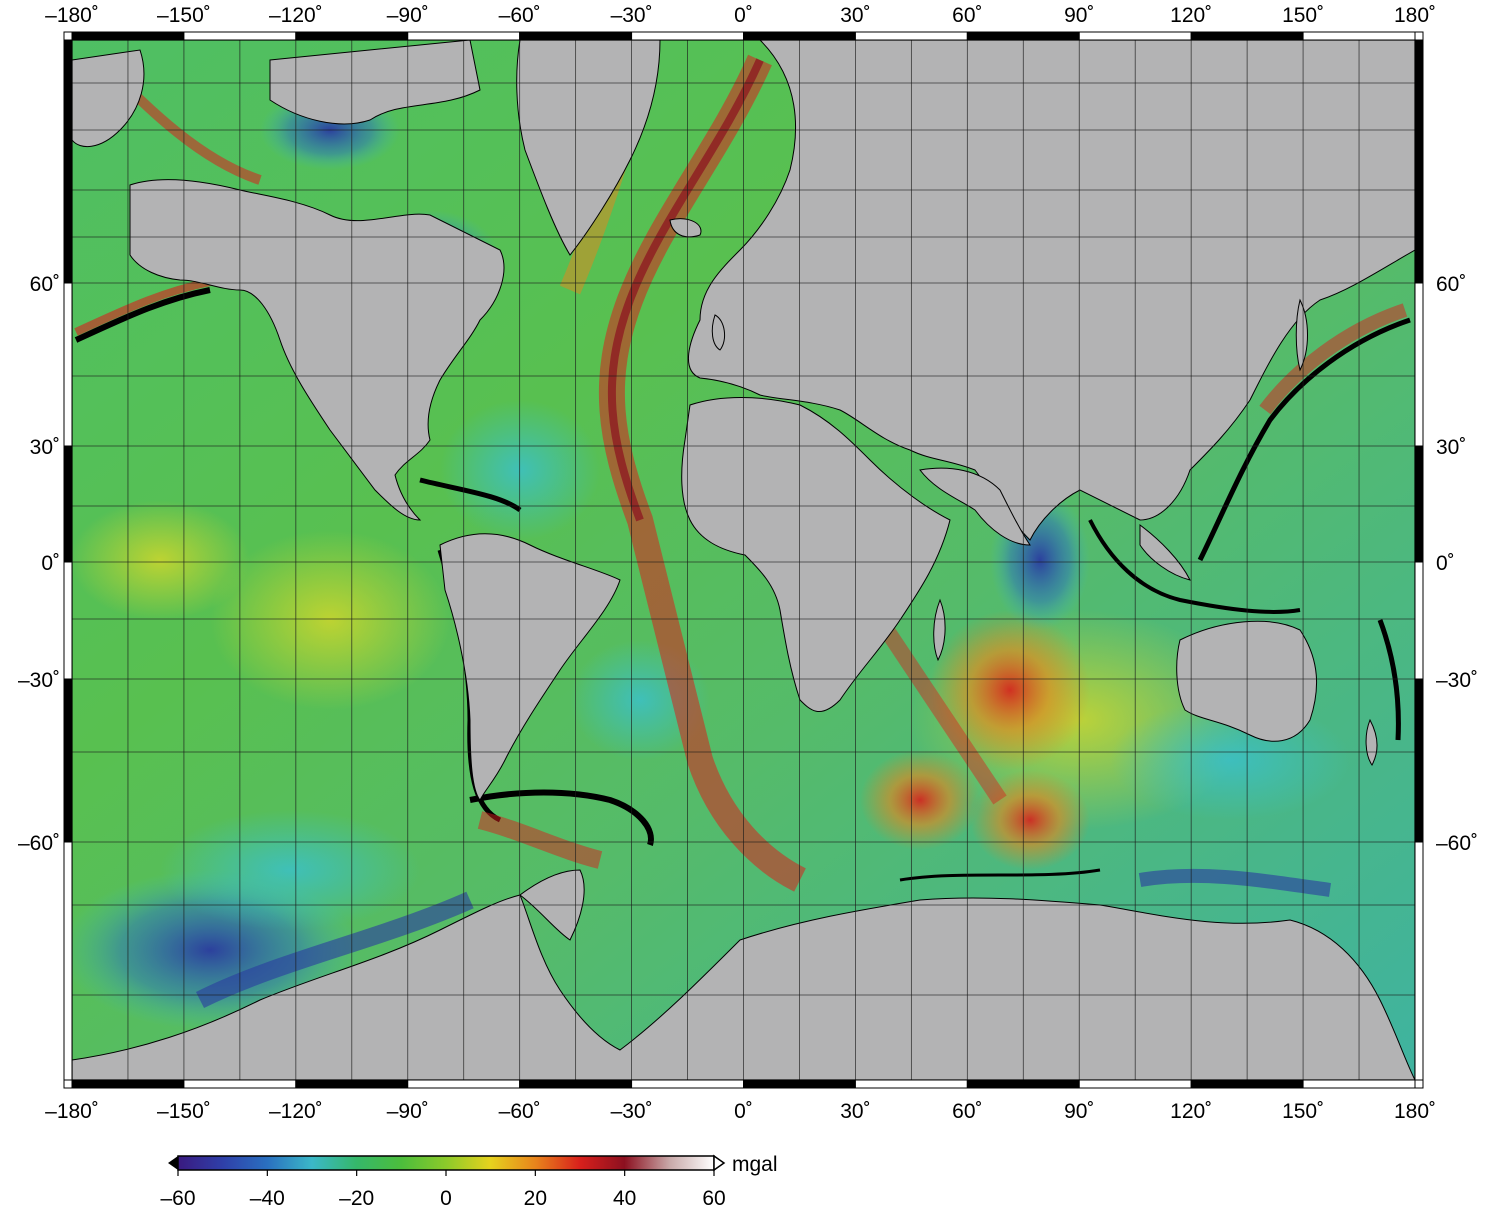 This screenshot has width=1488, height=1212. Describe the element at coordinates (1451, 447) in the screenshot. I see `latitude-label-right: 30˚` at that location.